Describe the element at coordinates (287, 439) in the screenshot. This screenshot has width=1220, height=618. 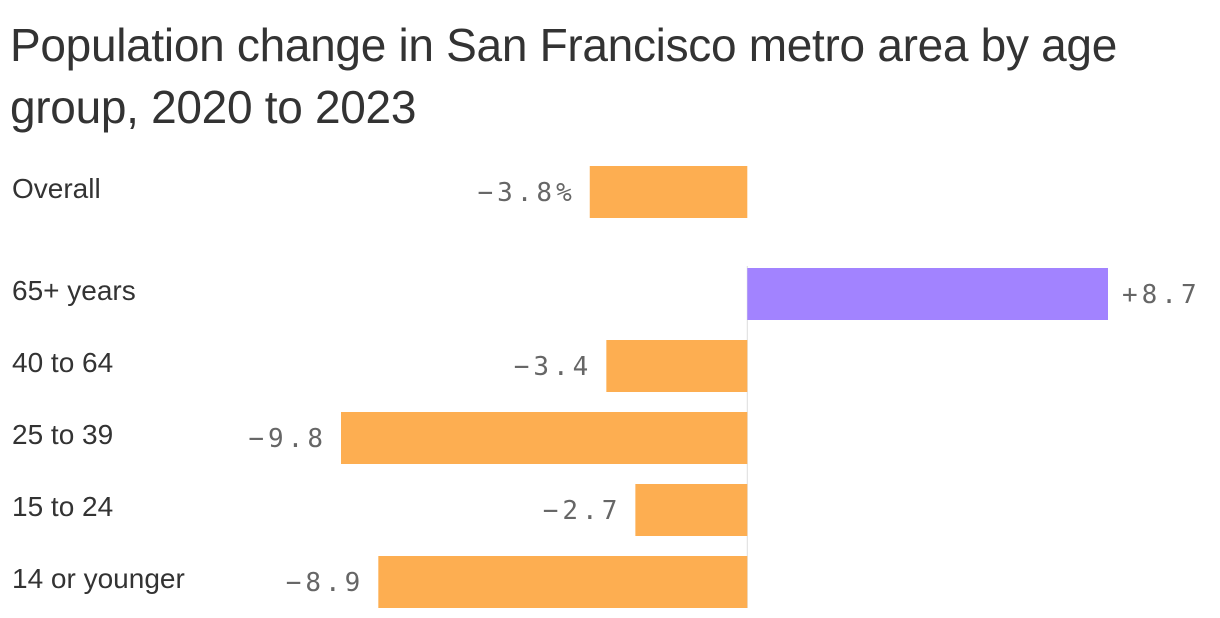
I see `value-label: −9.8` at that location.